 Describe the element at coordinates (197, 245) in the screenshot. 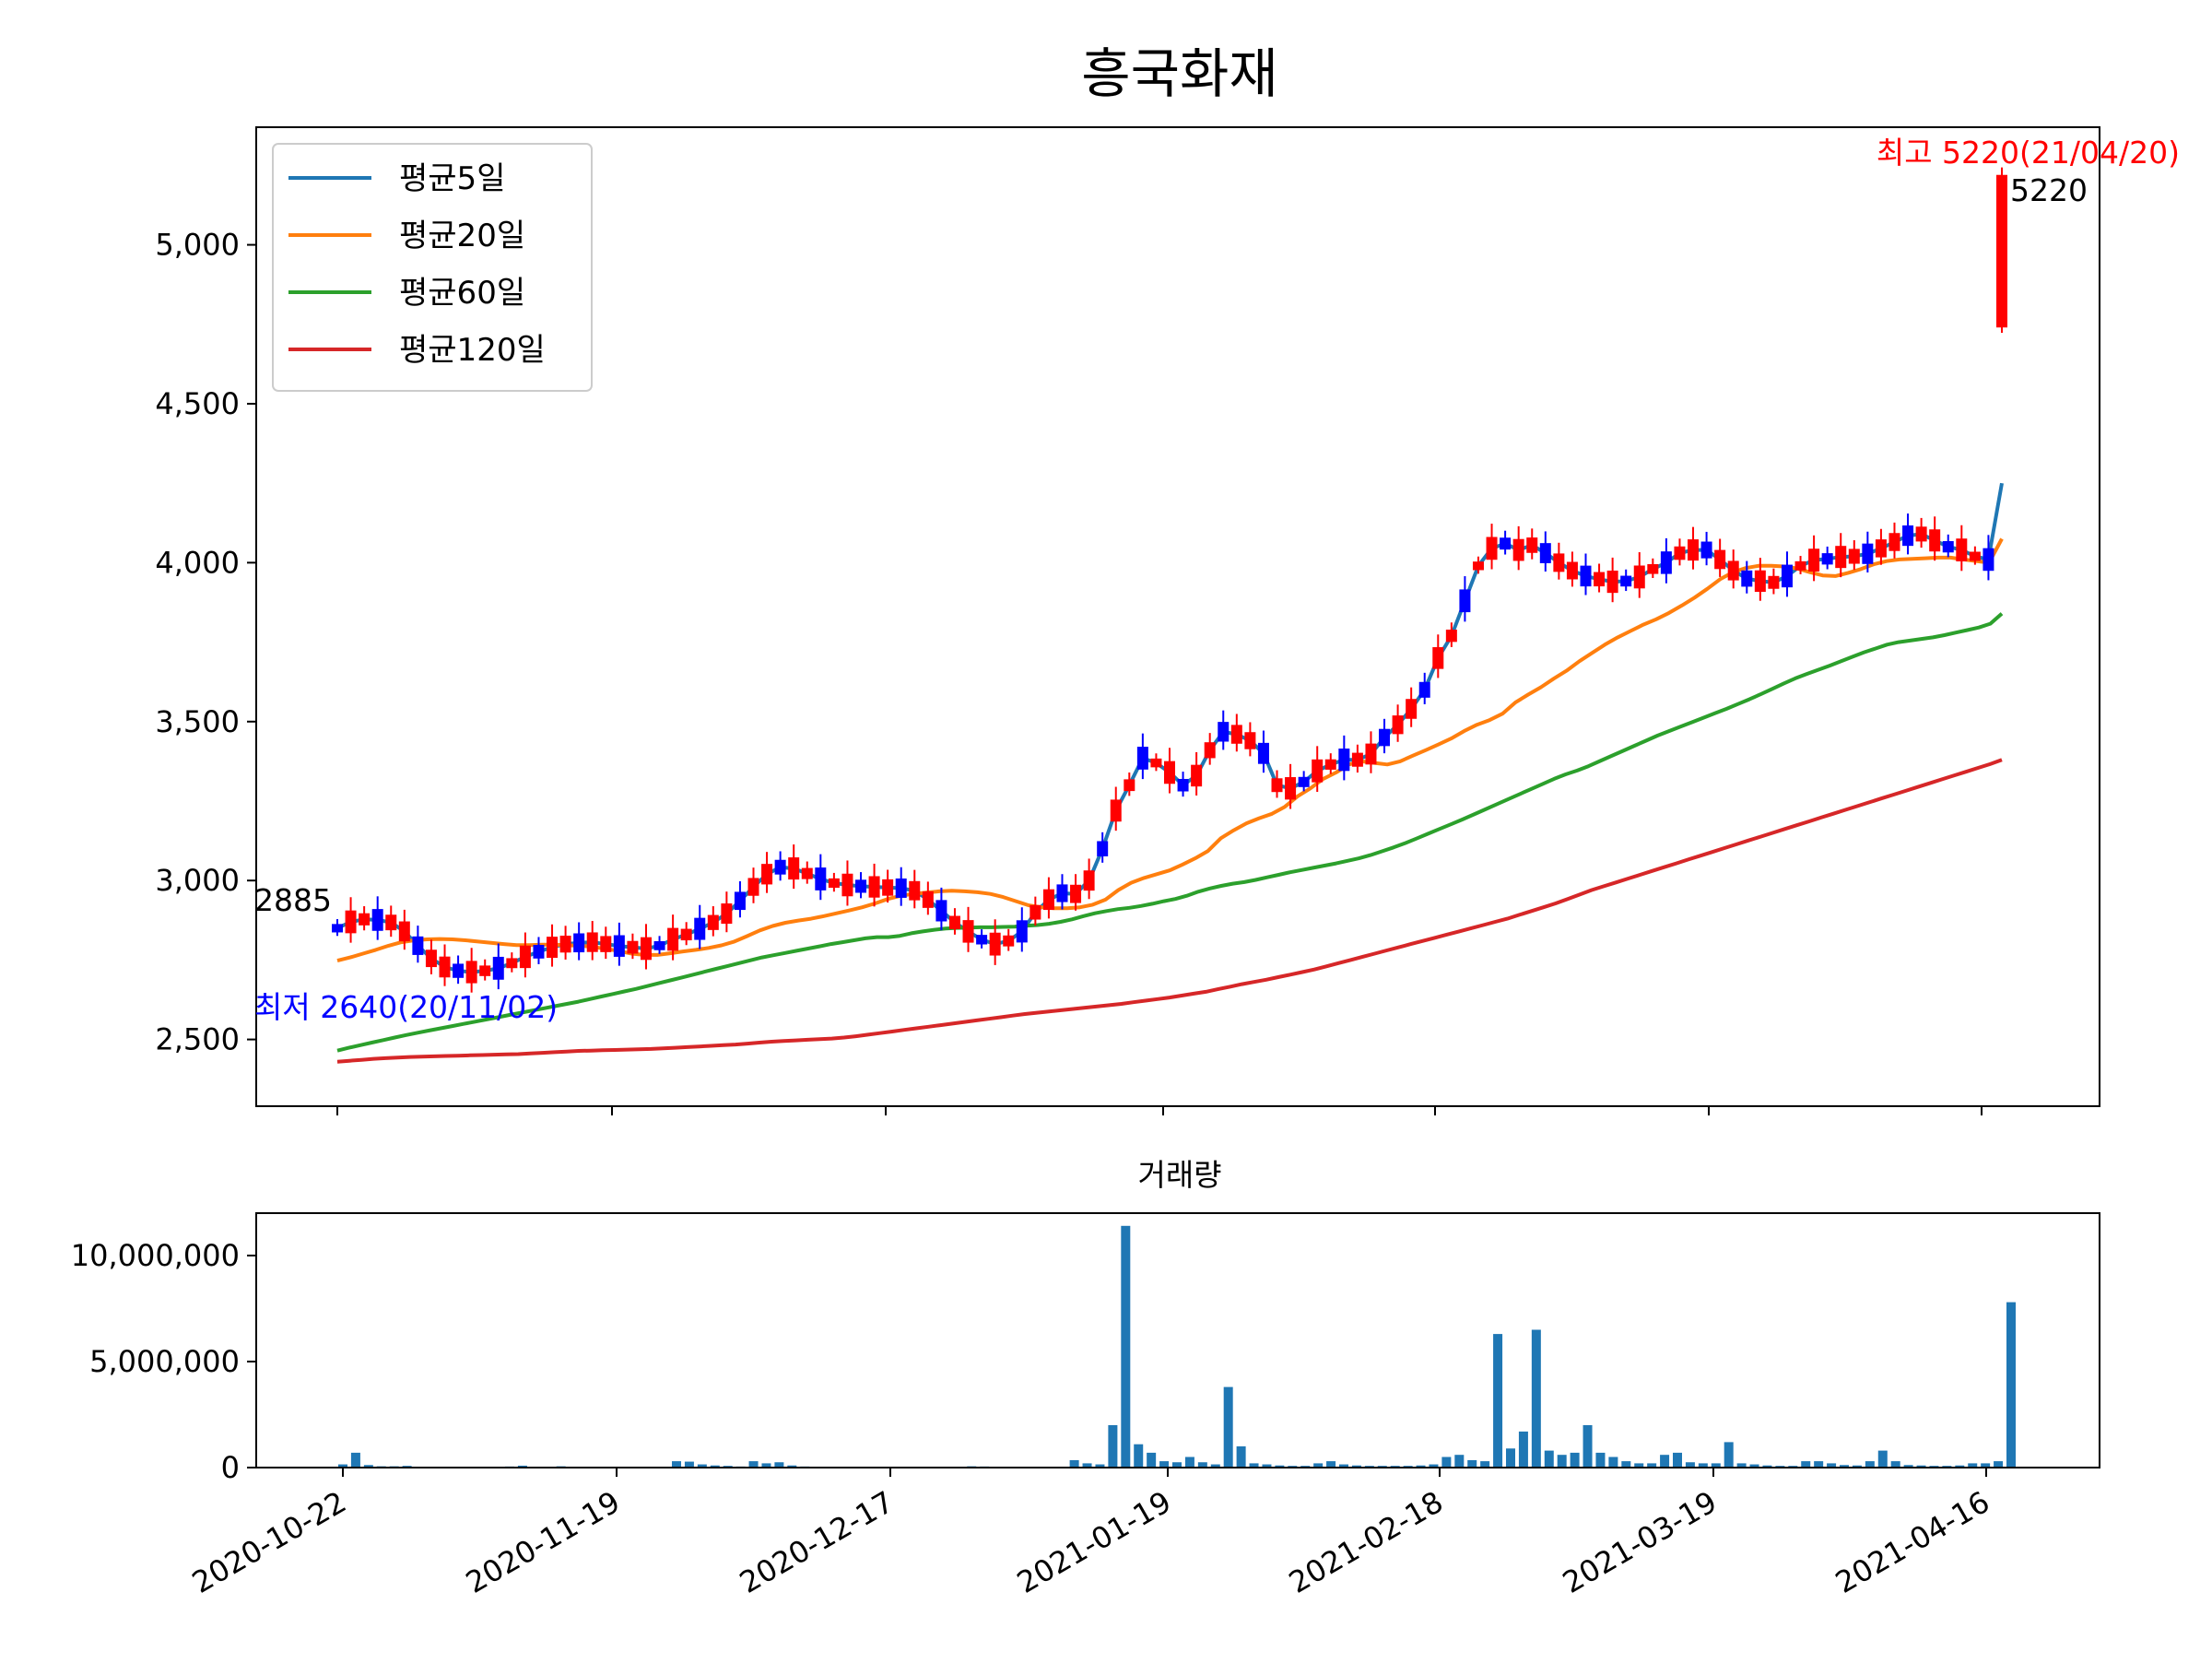

I see `price-y-tick-label: 5,000` at that location.